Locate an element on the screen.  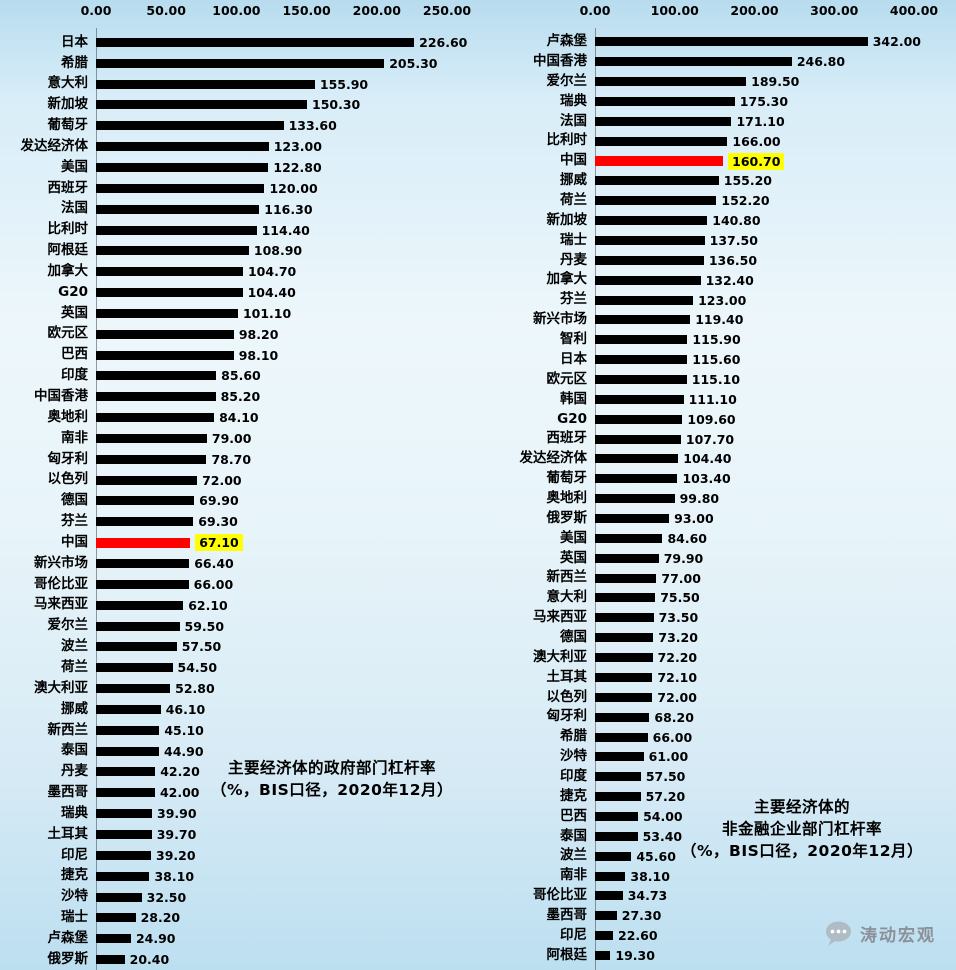
x-axis-right: 0.00 100.00 200.00 300.00 400.00 is located at coordinates (759, 12).